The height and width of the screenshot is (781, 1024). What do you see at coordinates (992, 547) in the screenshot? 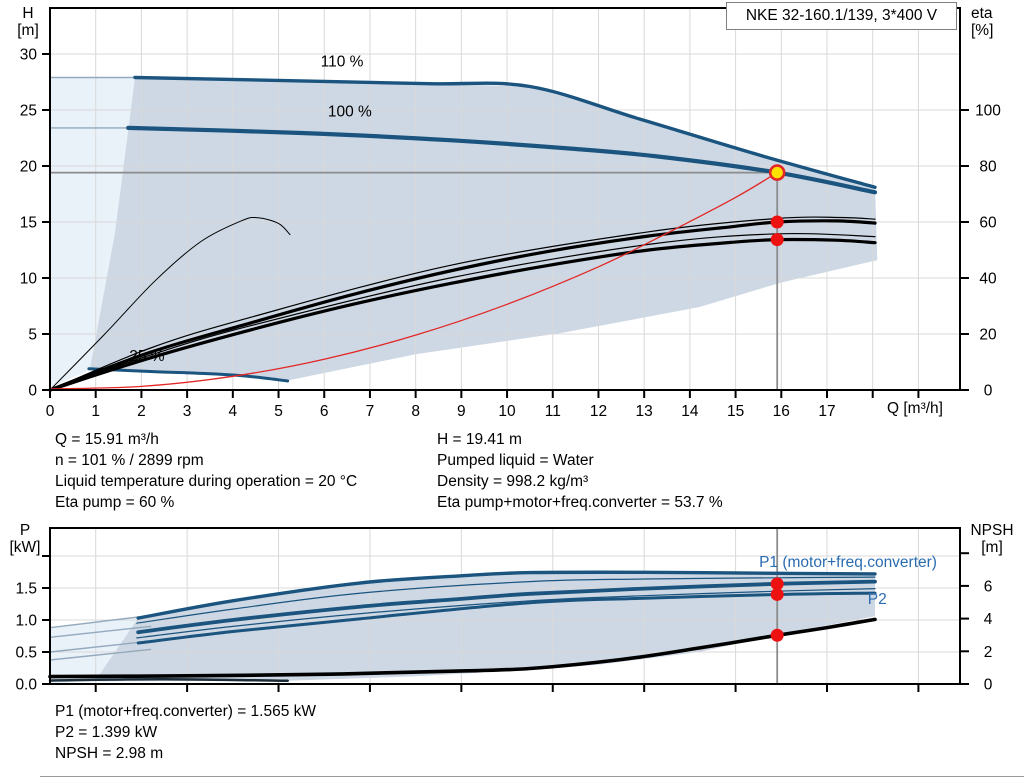
I see `npsh-axis-title-line2: [m]` at bounding box center [992, 547].